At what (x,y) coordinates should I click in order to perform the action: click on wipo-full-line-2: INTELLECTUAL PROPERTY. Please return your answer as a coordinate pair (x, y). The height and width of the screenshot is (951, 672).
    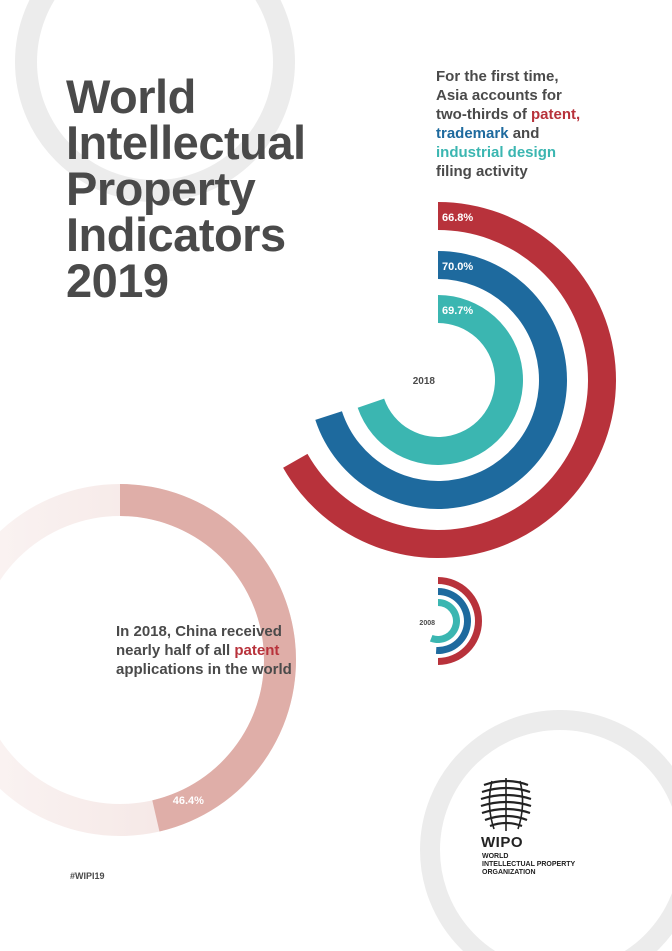
    Looking at the image, I should click on (529, 864).